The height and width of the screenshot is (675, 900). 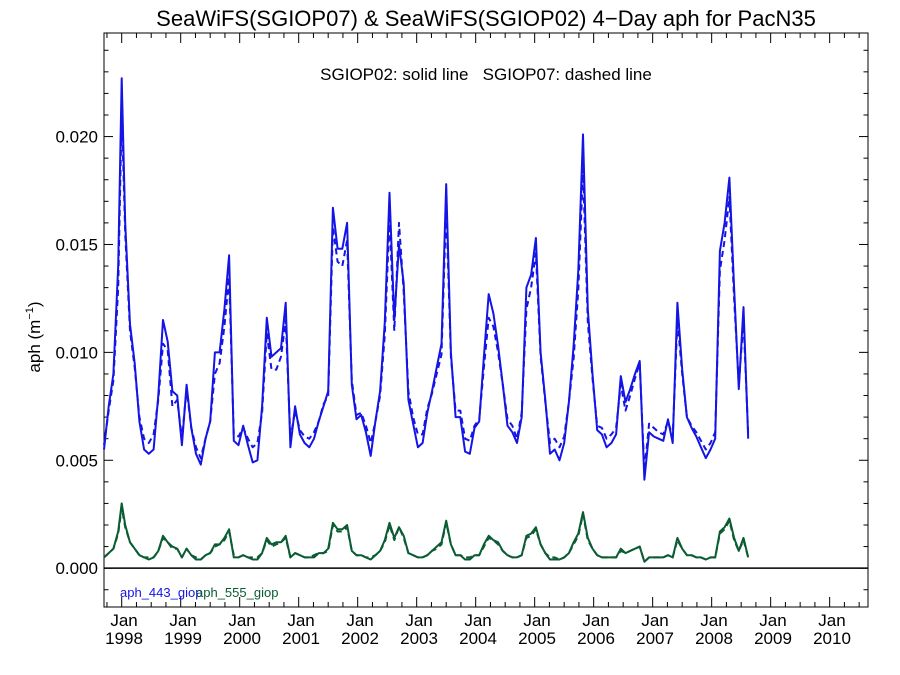 What do you see at coordinates (486, 74) in the screenshot?
I see `line-style-annotation: SGIOP02: solid line SGIOP07: dashed line` at bounding box center [486, 74].